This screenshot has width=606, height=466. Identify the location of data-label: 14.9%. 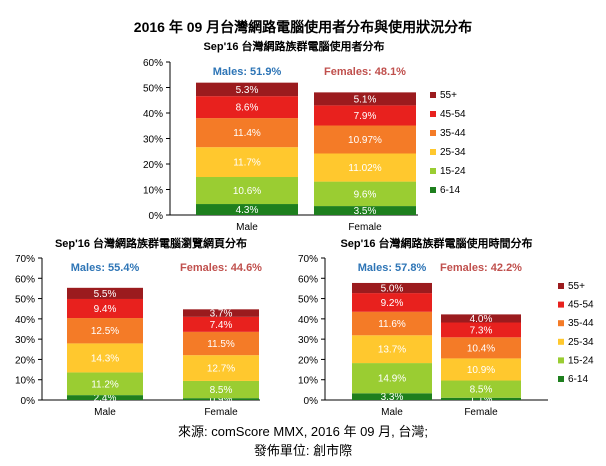
(392, 379).